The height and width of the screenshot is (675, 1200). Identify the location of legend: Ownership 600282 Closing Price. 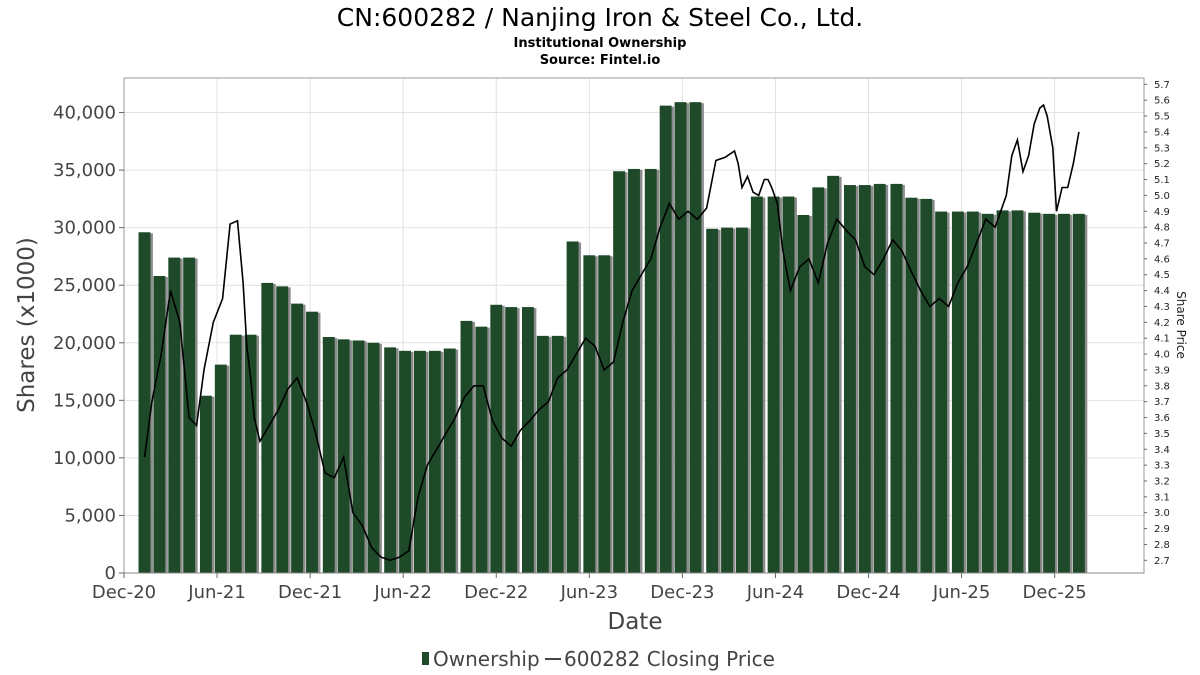
(598, 659).